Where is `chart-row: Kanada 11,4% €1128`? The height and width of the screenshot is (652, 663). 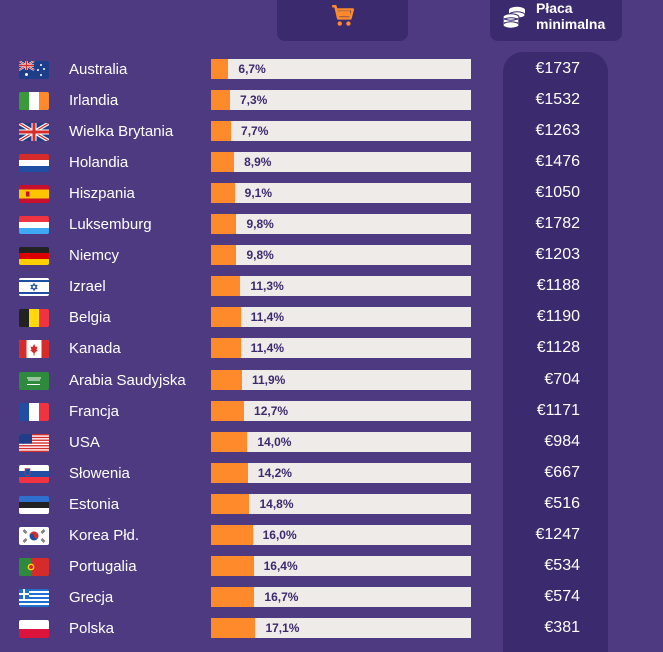 chart-row: Kanada 11,4% €1128 is located at coordinates (331, 349).